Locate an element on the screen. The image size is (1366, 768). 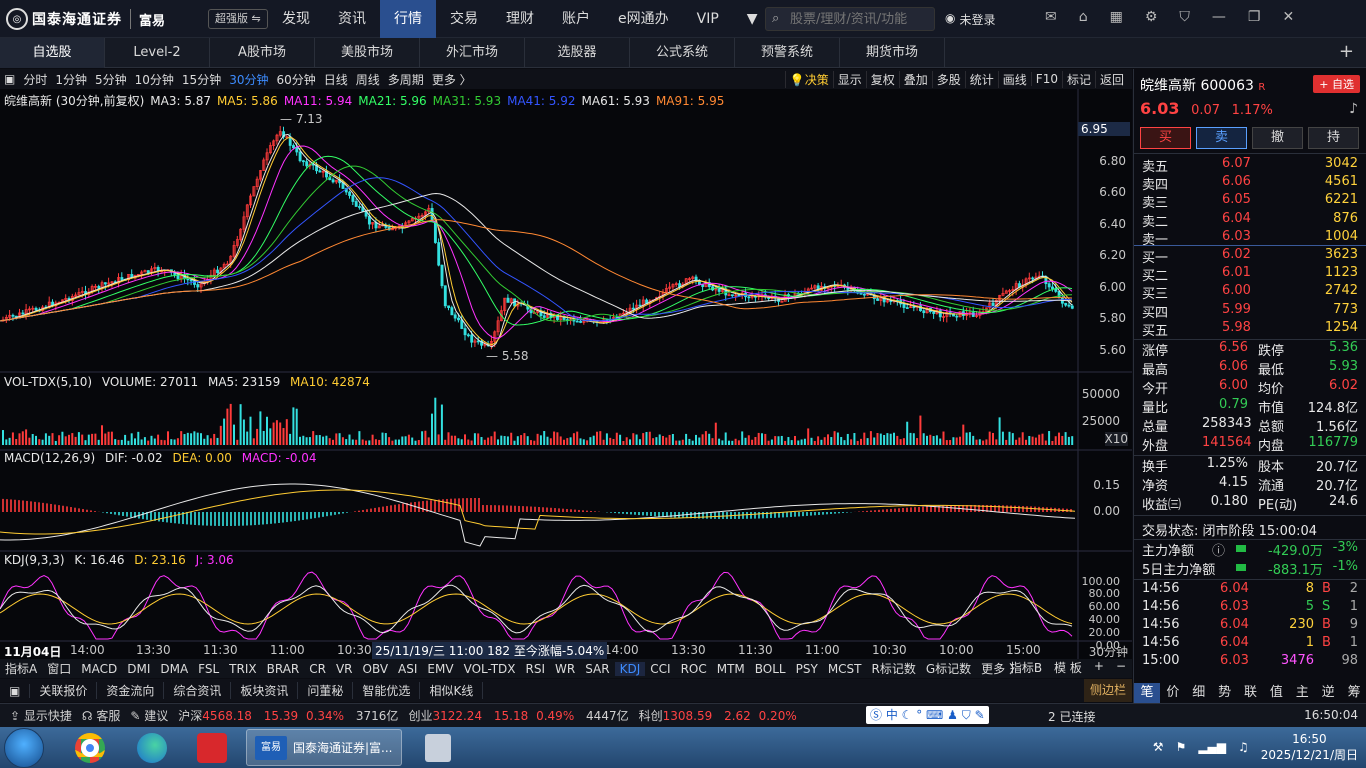
market-tab: A股市场 is located at coordinates (262, 53).